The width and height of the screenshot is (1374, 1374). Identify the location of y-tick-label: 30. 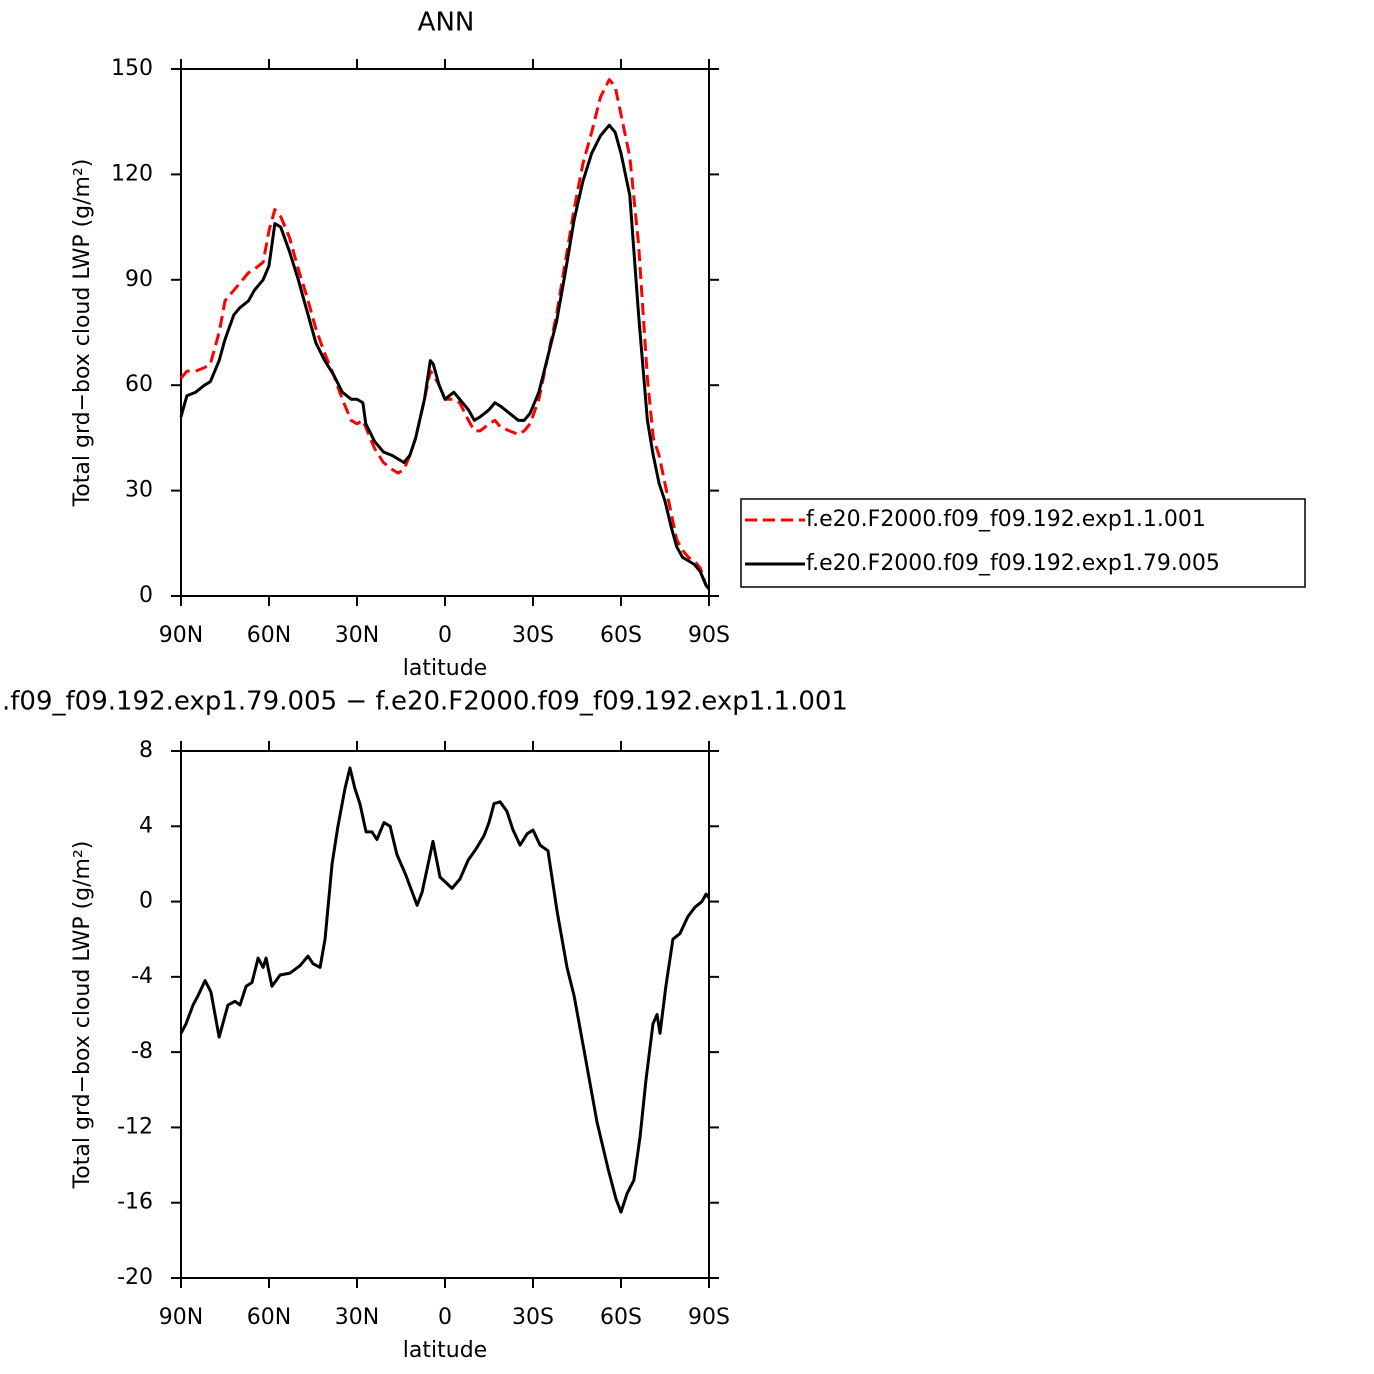
(139, 490).